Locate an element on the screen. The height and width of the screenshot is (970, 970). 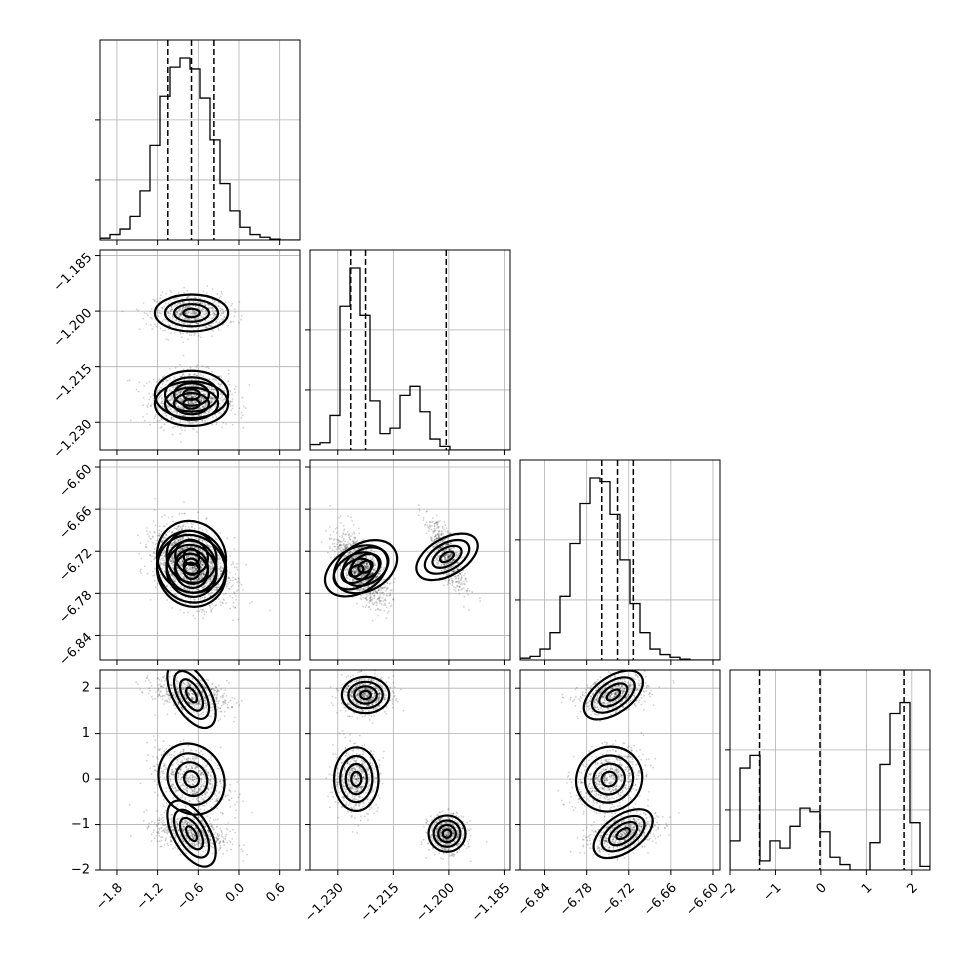
y-tick-label-3-3: 1 is located at coordinates (86, 733).